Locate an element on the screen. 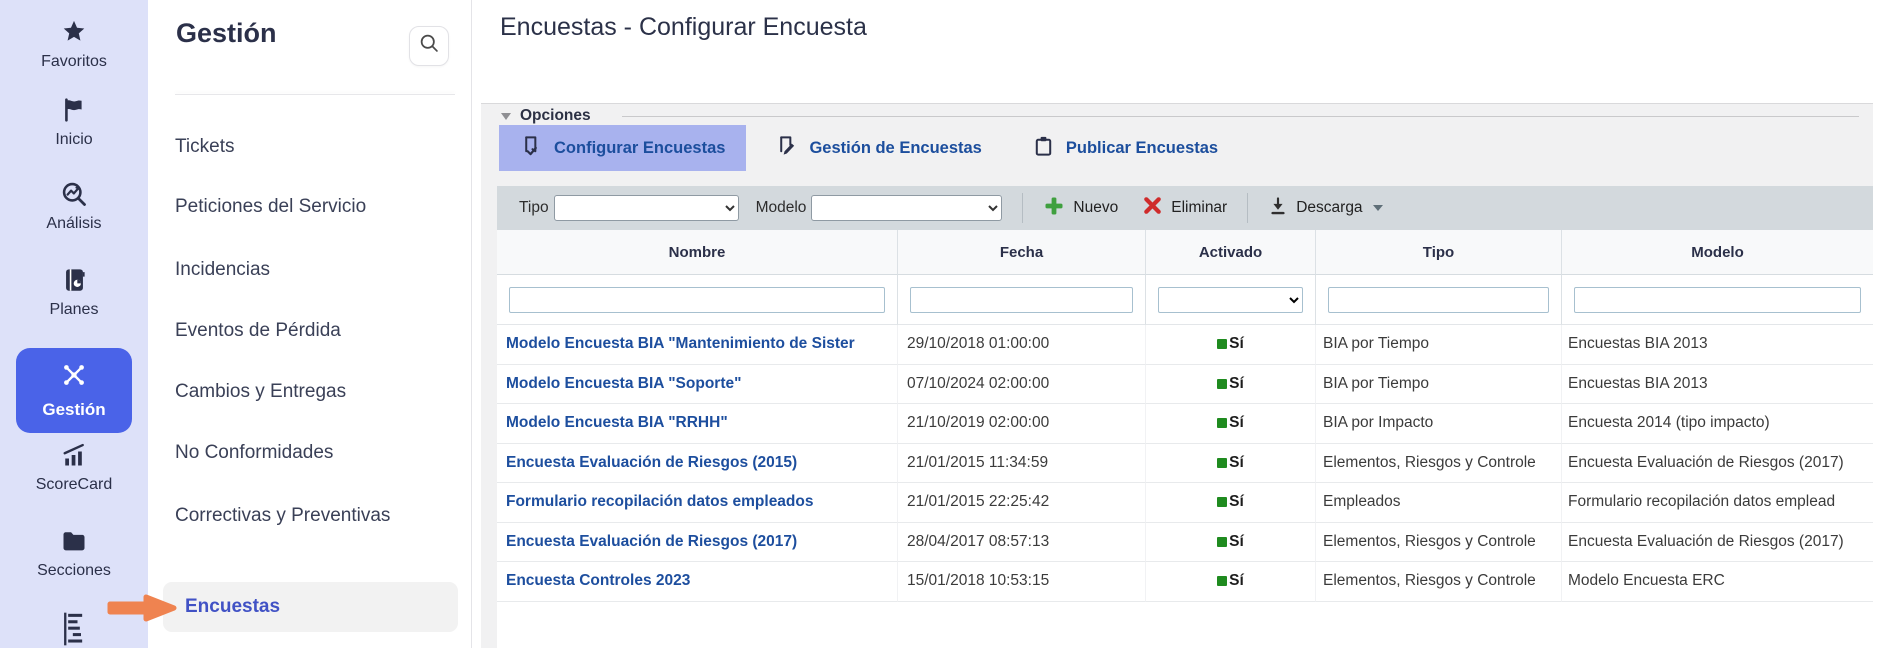 Image resolution: width=1881 pixels, height=648 pixels. eliminar-label: Eliminar is located at coordinates (1199, 207).